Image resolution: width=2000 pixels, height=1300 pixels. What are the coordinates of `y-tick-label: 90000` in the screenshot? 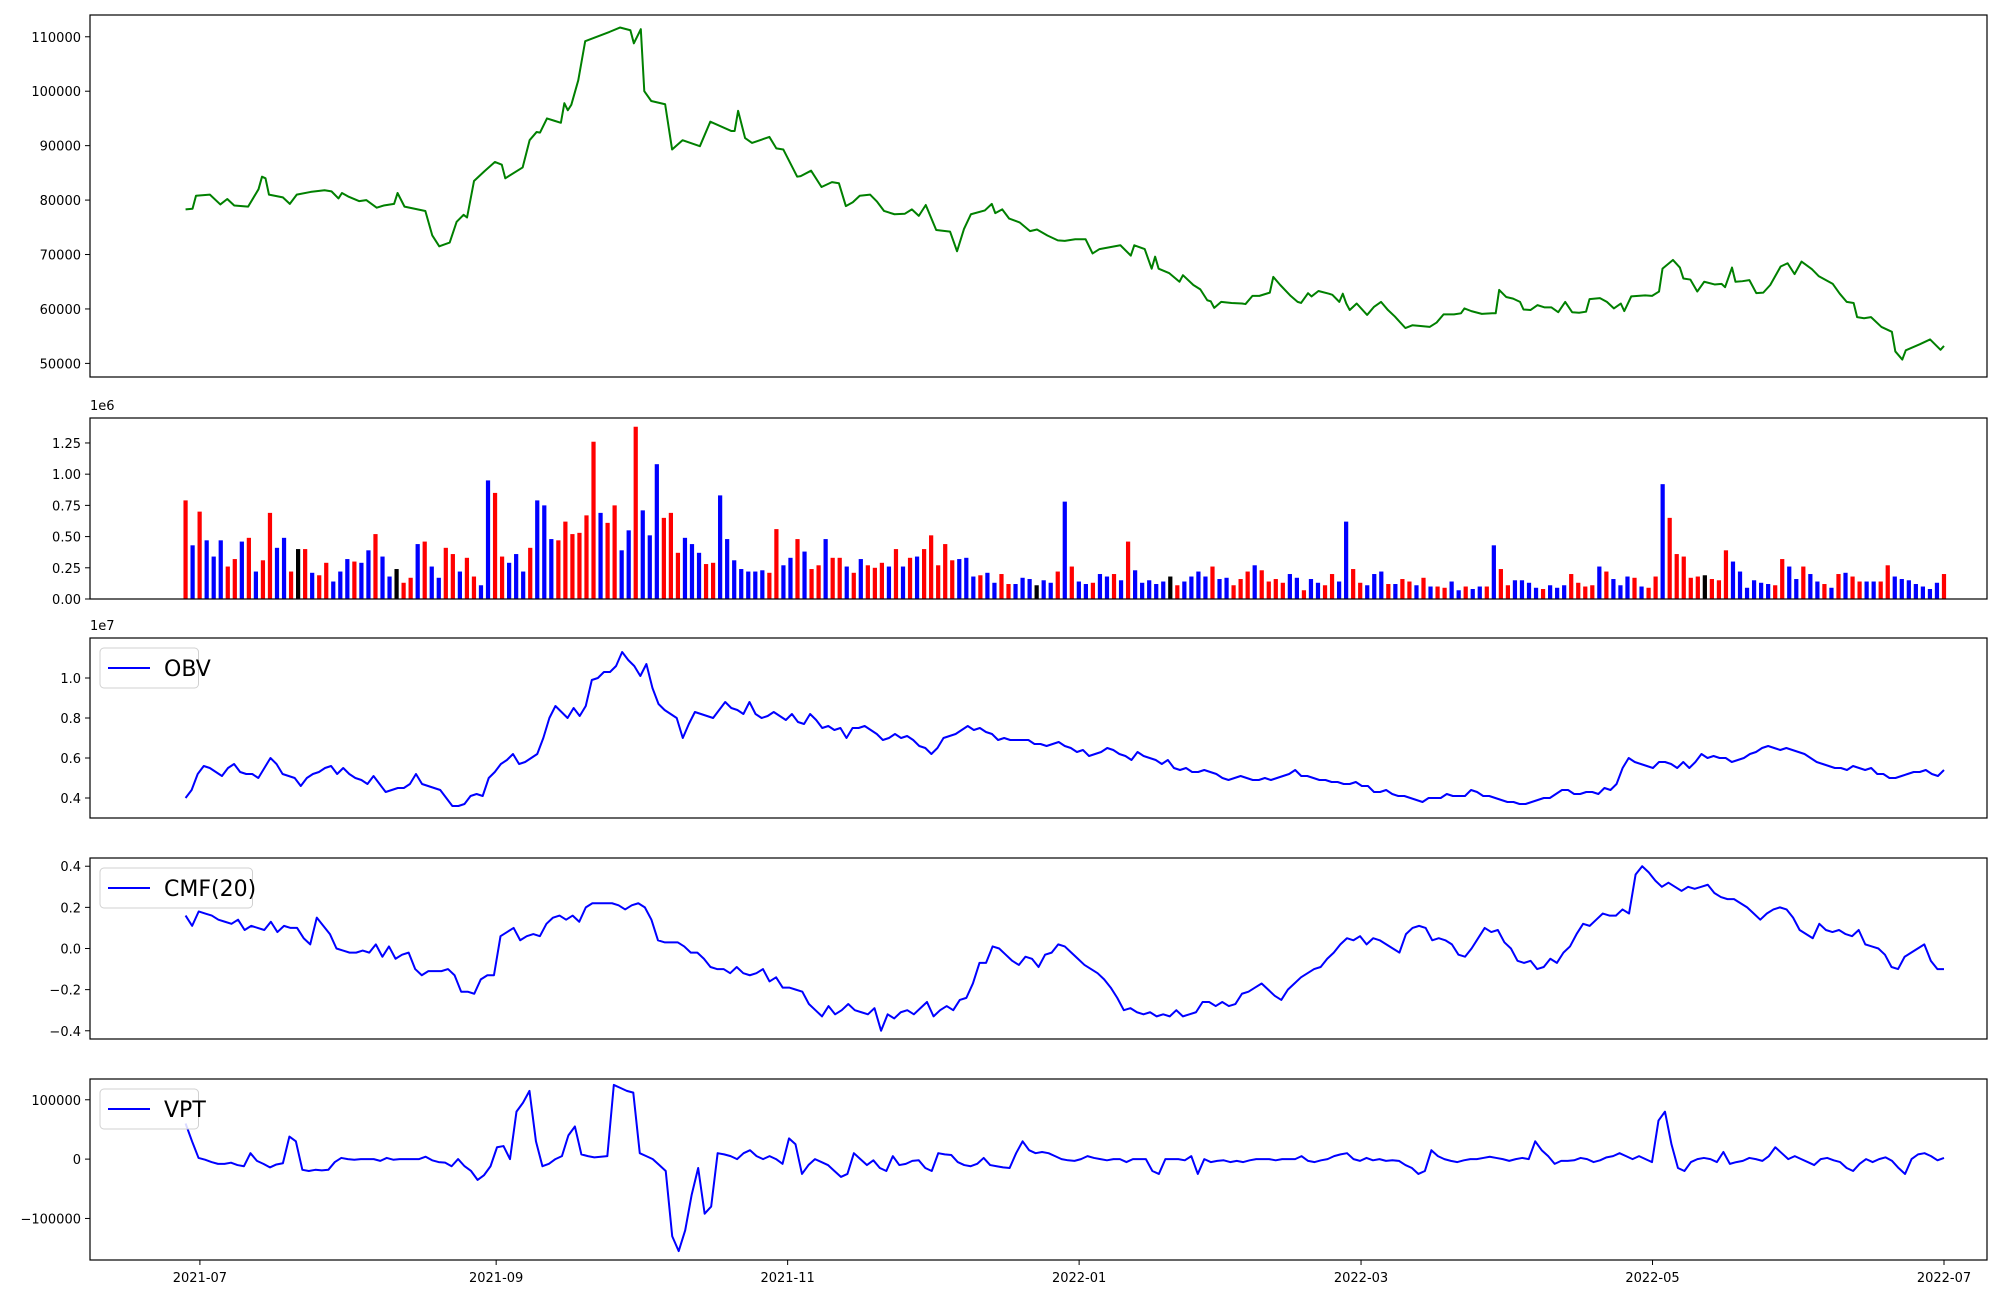 It's located at (60, 147).